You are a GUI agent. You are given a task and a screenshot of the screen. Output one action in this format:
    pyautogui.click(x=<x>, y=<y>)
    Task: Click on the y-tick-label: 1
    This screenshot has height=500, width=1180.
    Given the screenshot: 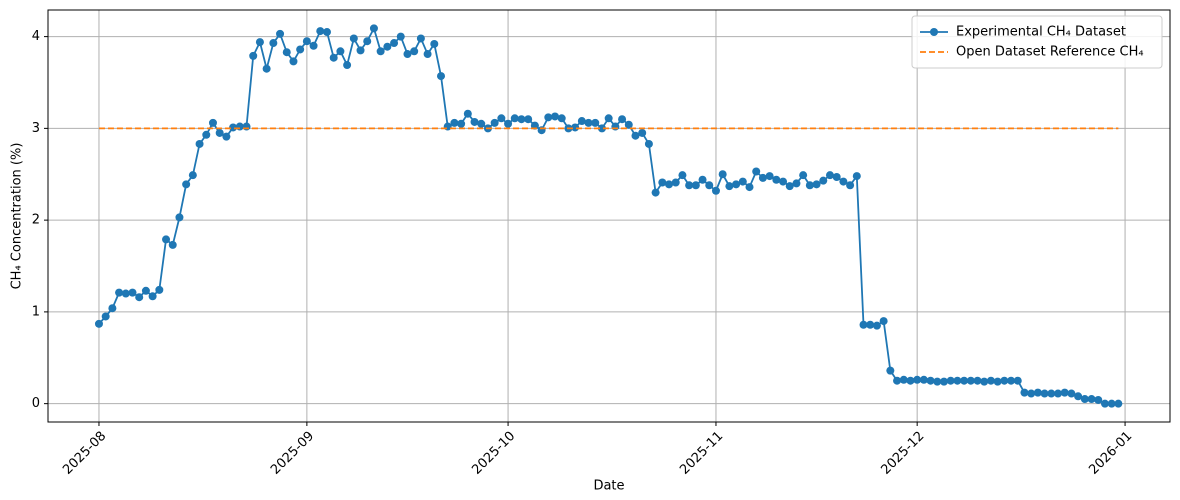 What is the action you would take?
    pyautogui.click(x=36, y=311)
    